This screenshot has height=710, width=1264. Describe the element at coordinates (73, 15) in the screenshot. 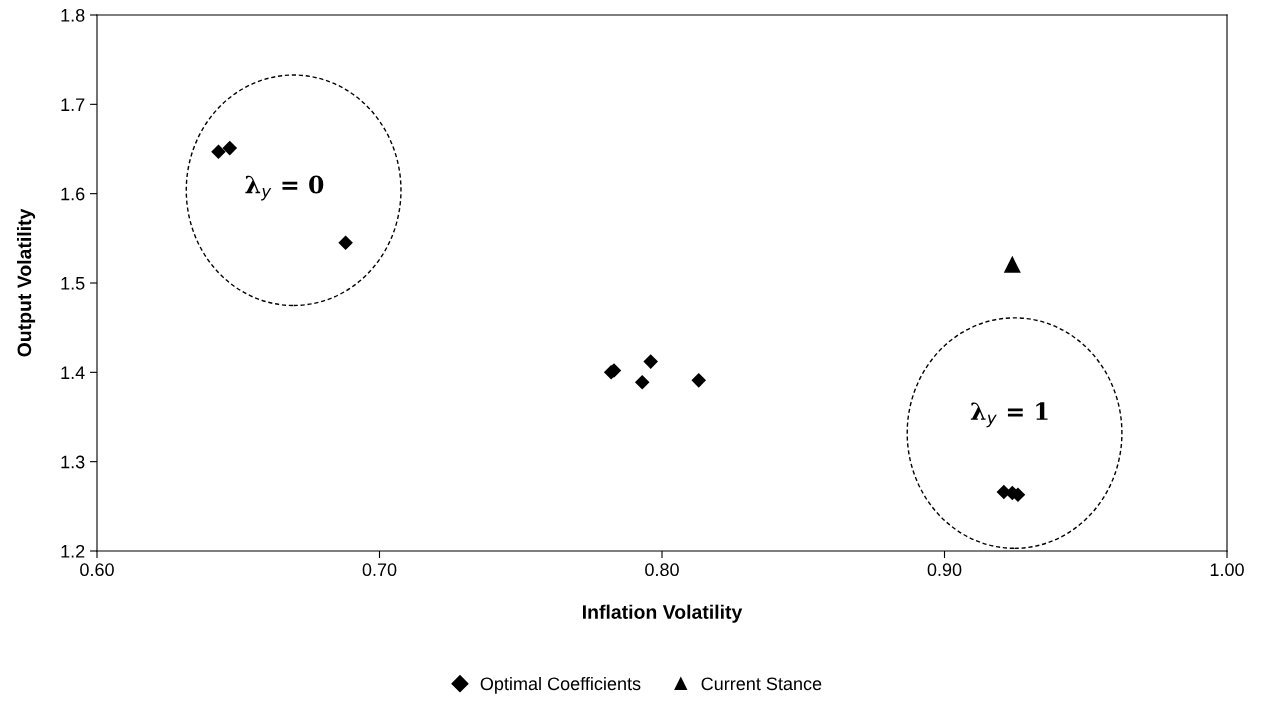

I see `y-tick-label: 1.8` at that location.